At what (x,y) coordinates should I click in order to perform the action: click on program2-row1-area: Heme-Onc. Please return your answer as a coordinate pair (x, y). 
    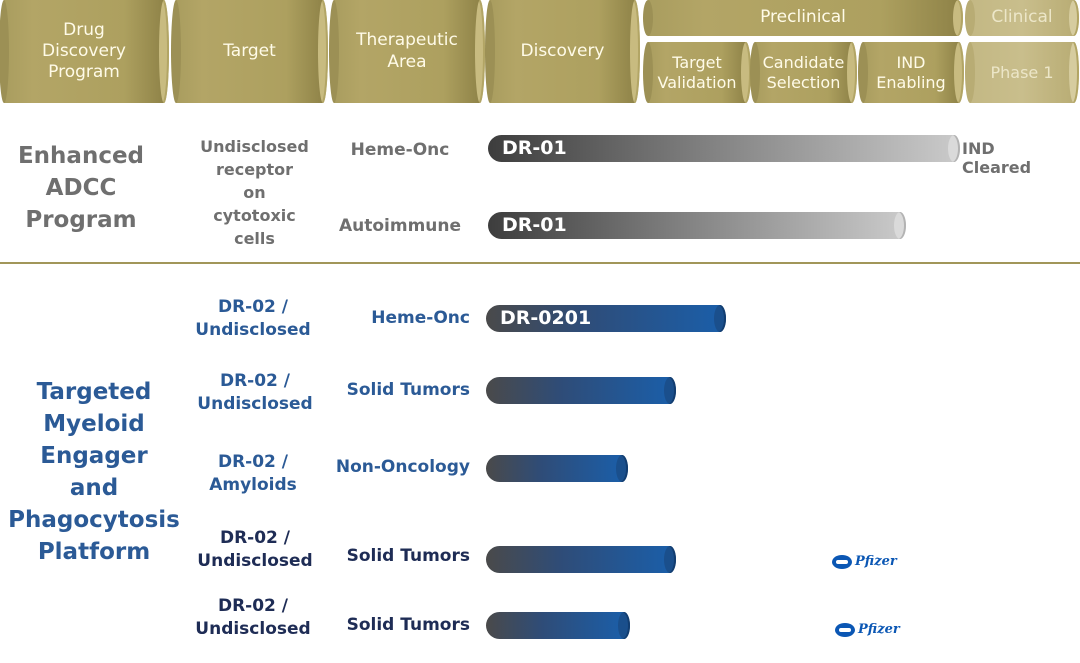
    Looking at the image, I should click on (420, 318).